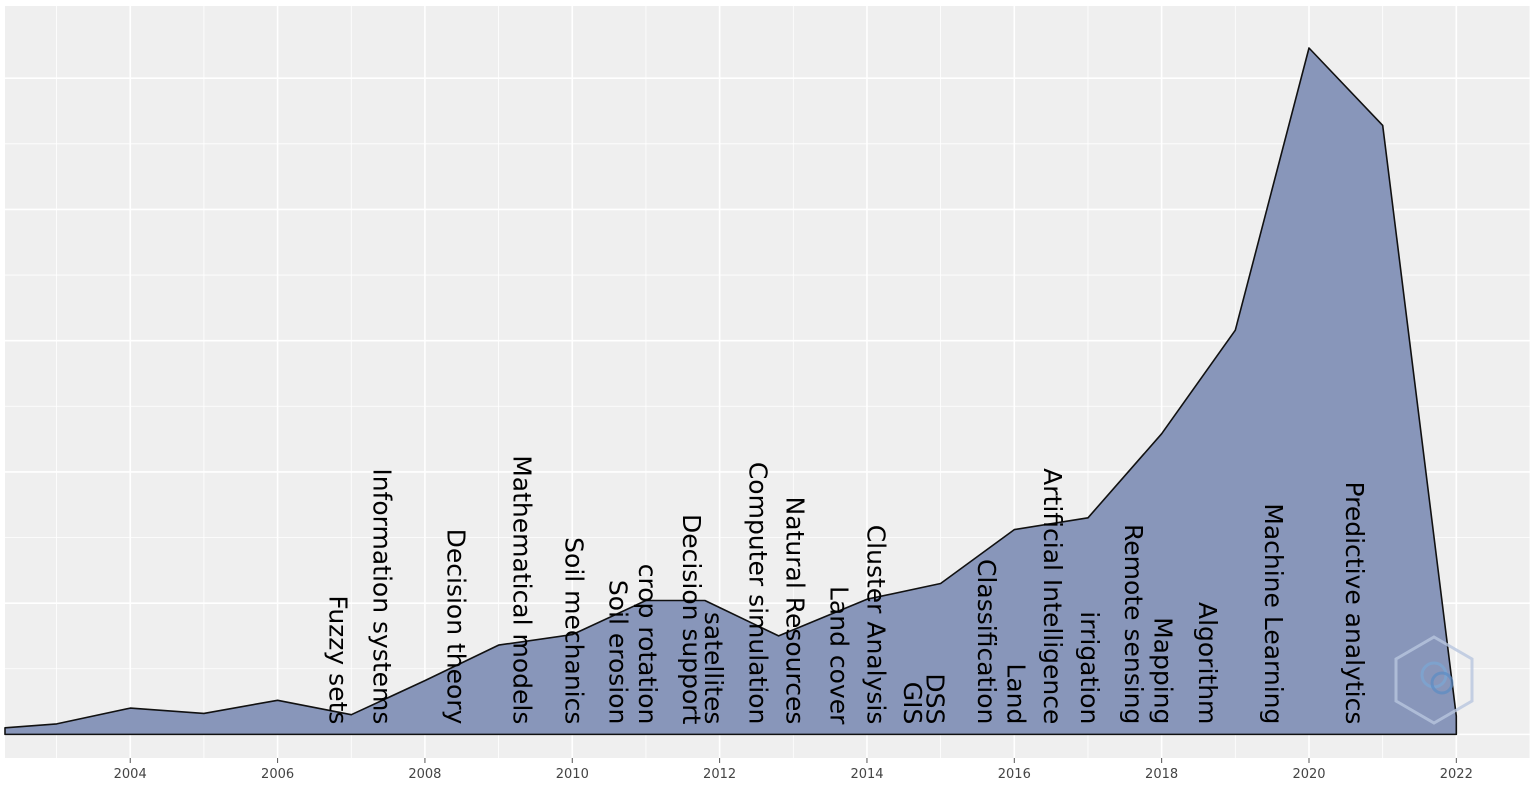 Image resolution: width=1535 pixels, height=787 pixels. What do you see at coordinates (1163, 670) in the screenshot?
I see `topic-label: Mapping` at bounding box center [1163, 670].